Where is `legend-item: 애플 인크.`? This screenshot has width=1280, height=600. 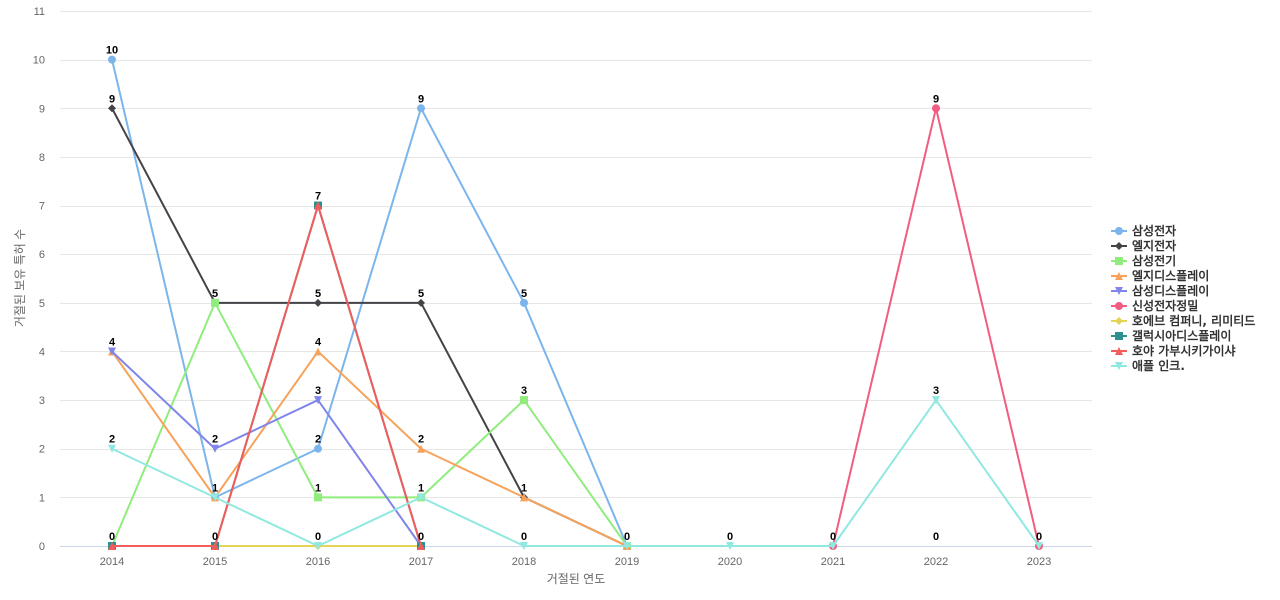 legend-item: 애플 인크. is located at coordinates (1148, 365).